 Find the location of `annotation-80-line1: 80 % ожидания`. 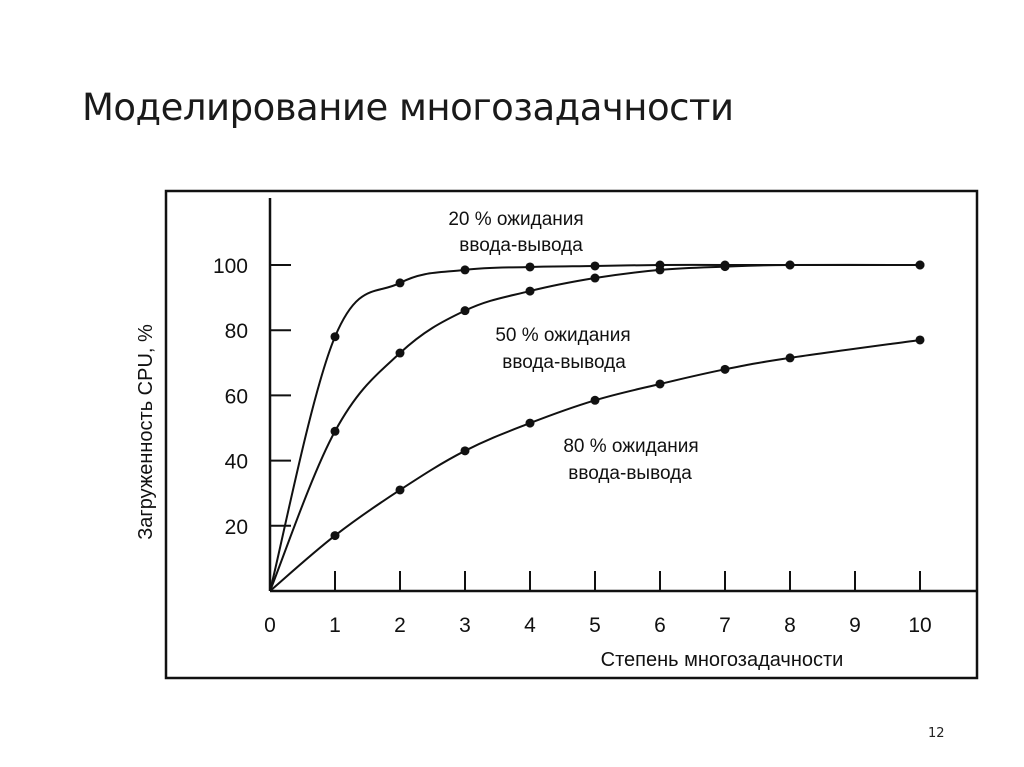

annotation-80-line1: 80 % ожидания is located at coordinates (630, 446).